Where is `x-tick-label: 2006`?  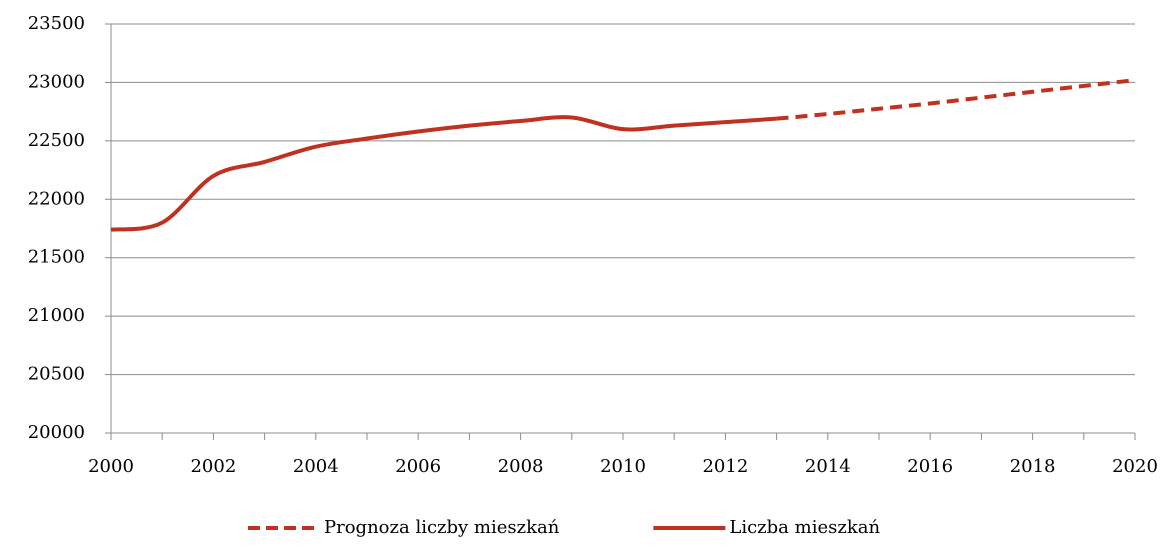
x-tick-label: 2006 is located at coordinates (418, 466).